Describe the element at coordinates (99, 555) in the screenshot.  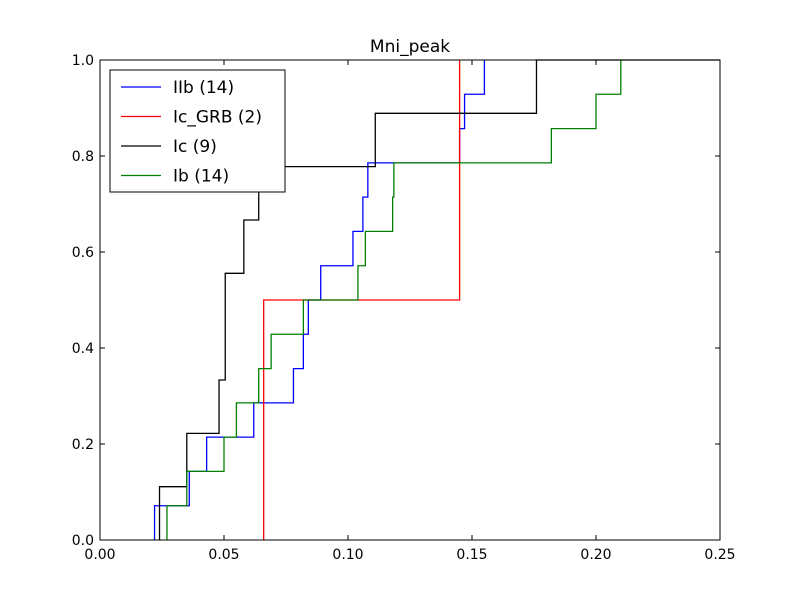
I see `x-tick-label: 0.00` at that location.